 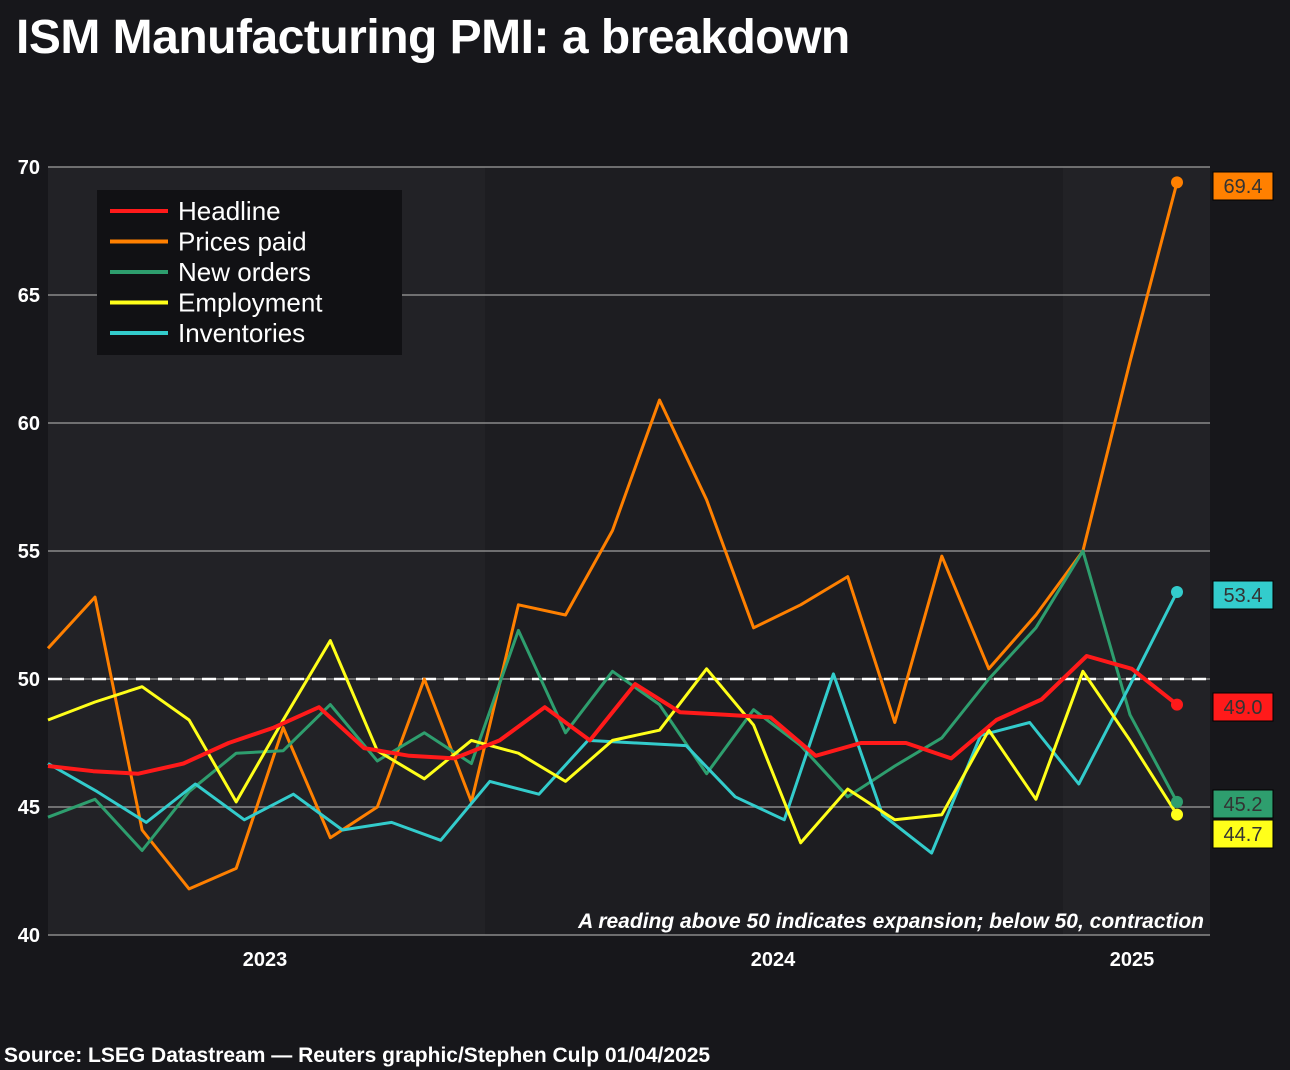 I want to click on end-label-text: 69.4, so click(x=1243, y=187).